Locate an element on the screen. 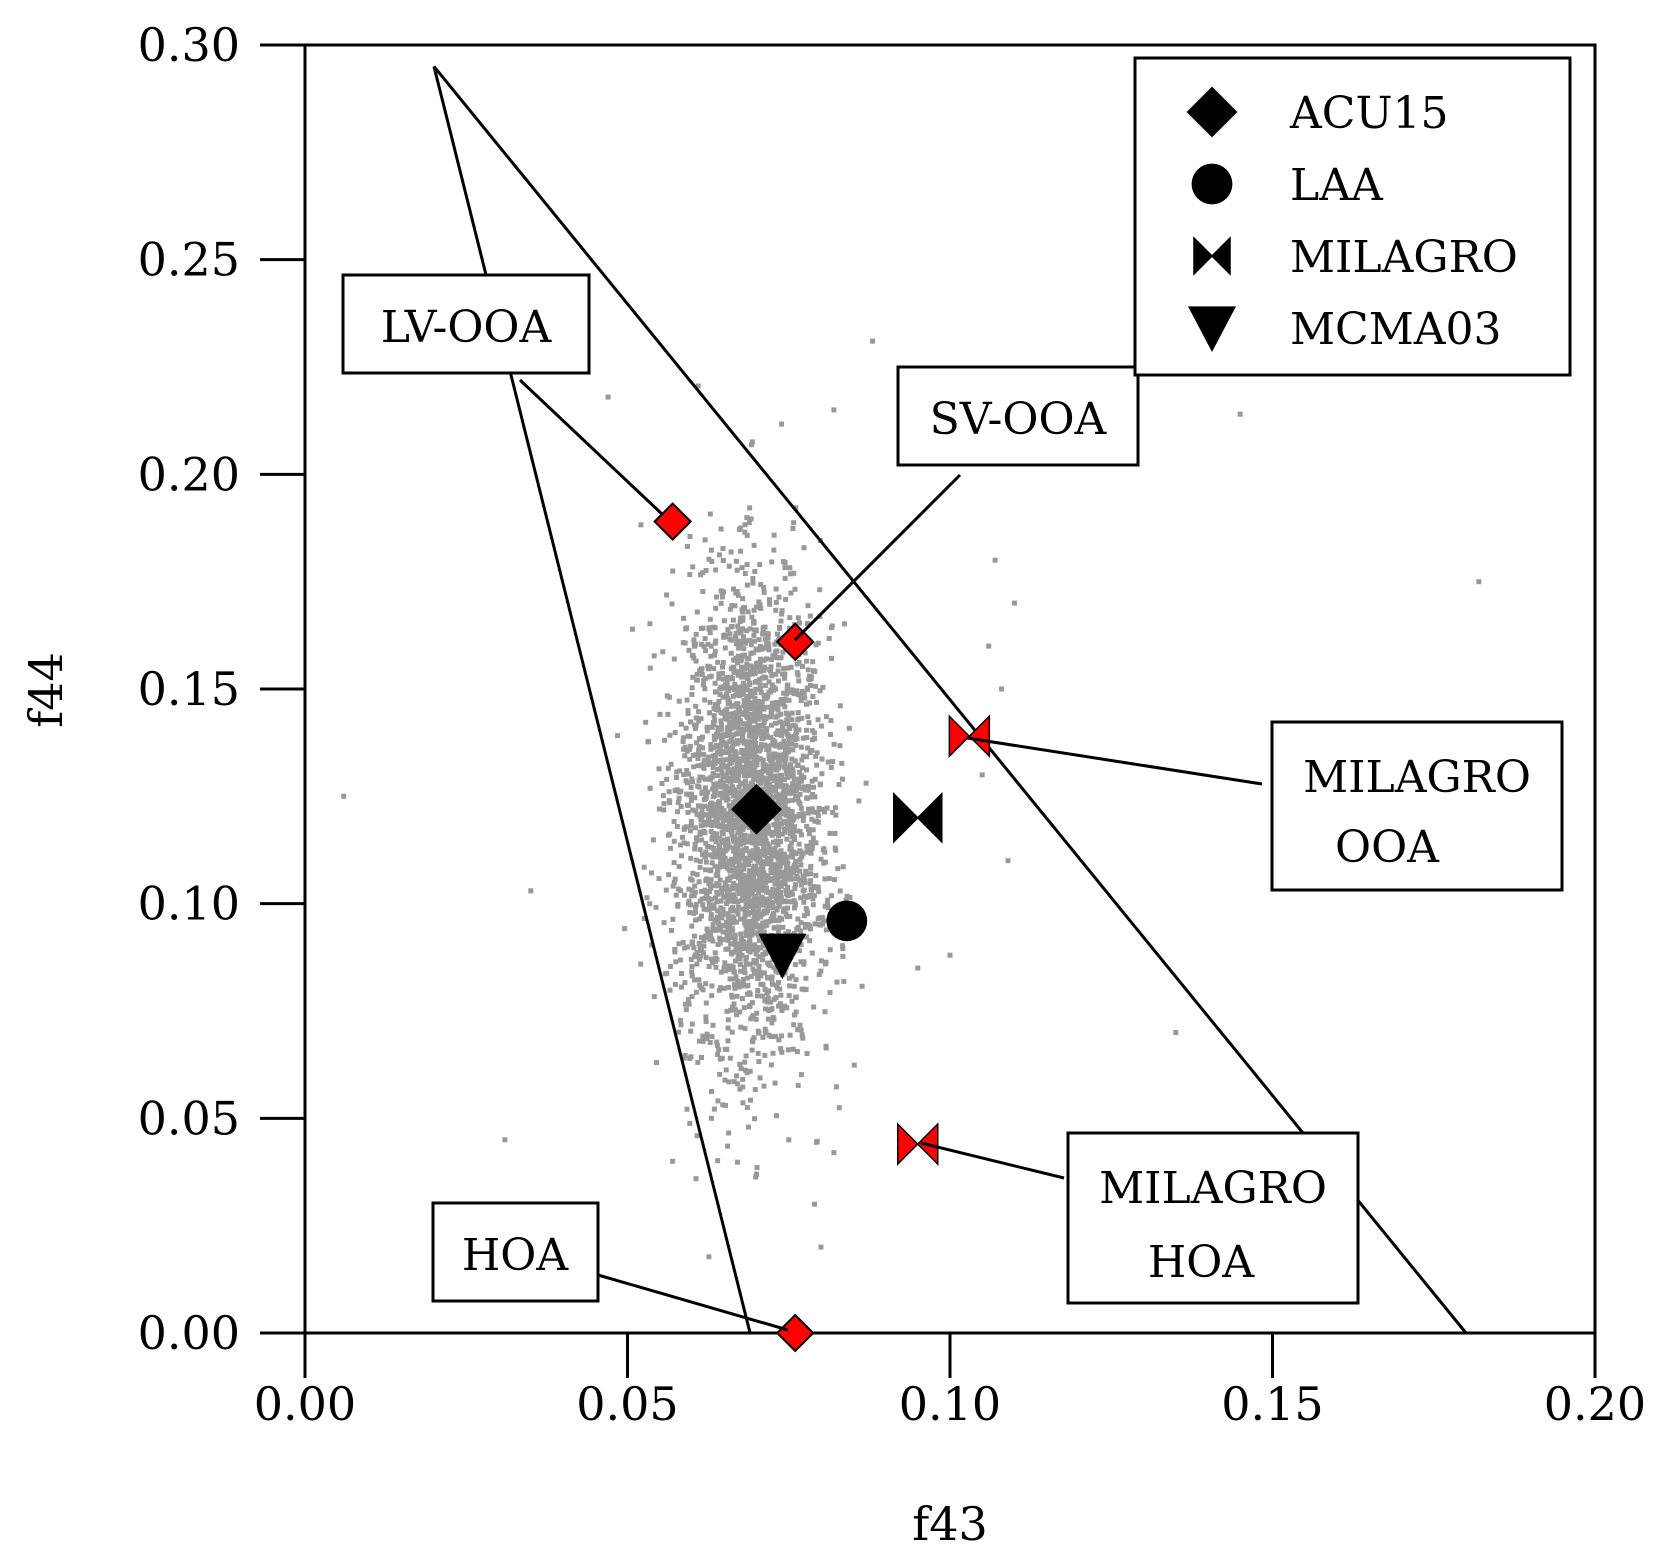 This screenshot has height=1564, width=1659. hoa-callout-line is located at coordinates (693, 1302).